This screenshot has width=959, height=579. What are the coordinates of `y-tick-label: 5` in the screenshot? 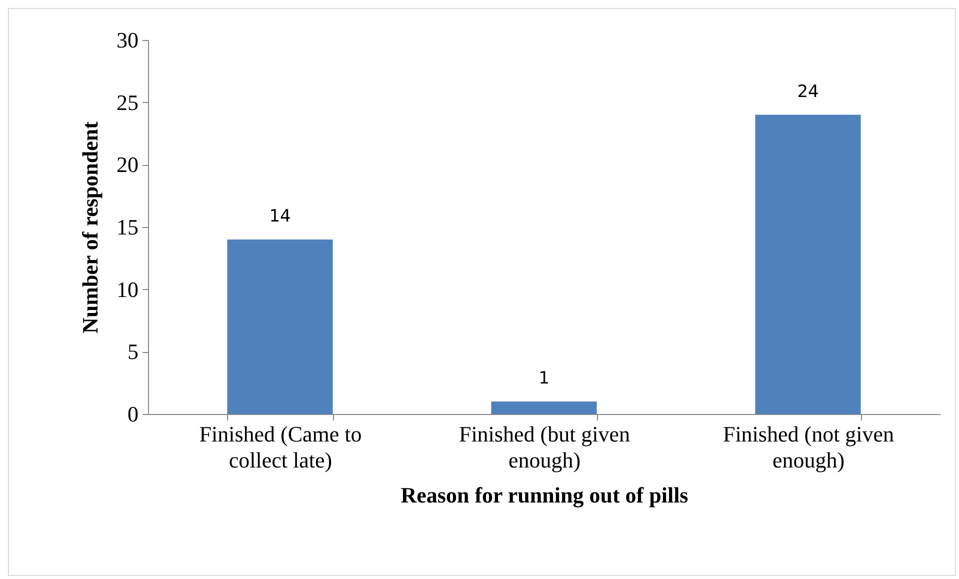 It's located at (133, 351).